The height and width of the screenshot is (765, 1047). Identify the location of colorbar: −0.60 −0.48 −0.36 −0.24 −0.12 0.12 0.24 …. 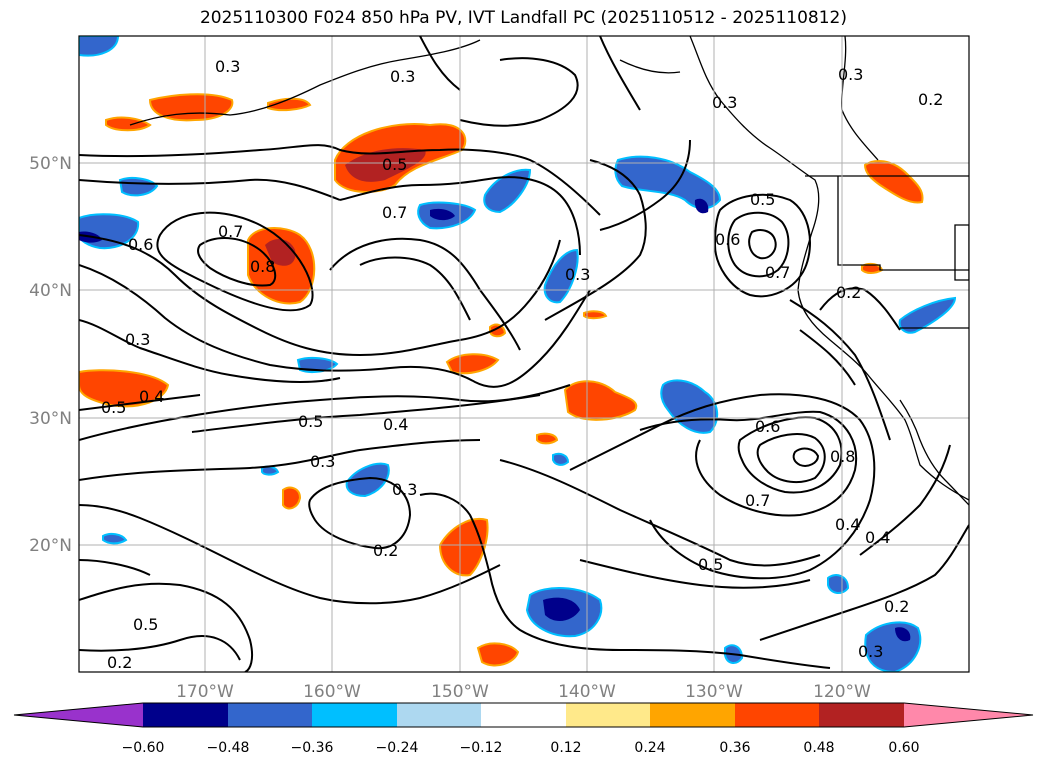
(523, 729).